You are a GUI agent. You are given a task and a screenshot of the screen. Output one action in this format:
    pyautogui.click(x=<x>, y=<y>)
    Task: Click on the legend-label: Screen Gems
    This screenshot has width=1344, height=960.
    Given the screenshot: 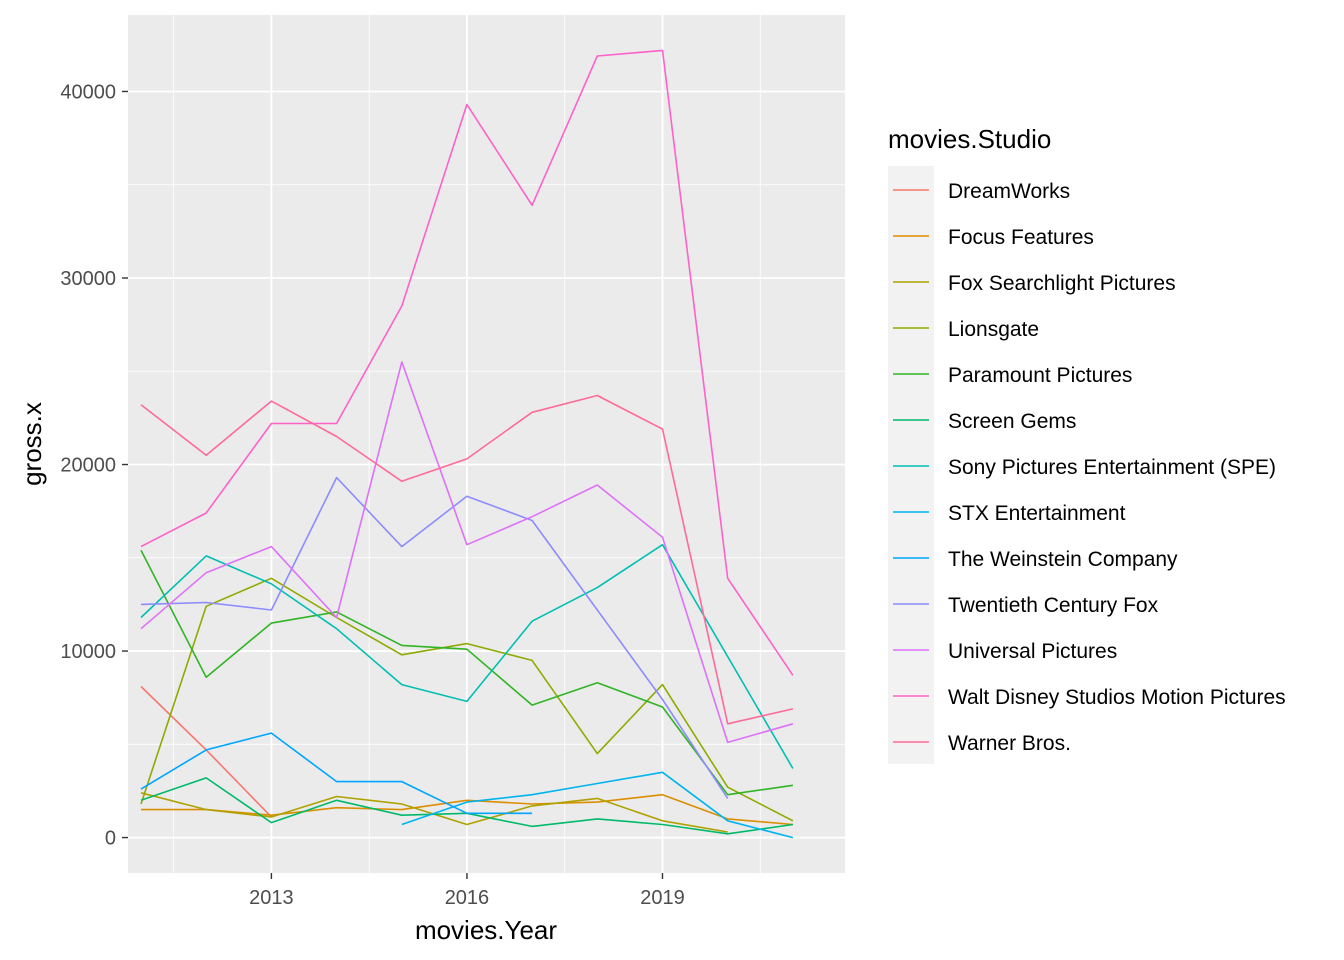 What is the action you would take?
    pyautogui.click(x=1012, y=421)
    